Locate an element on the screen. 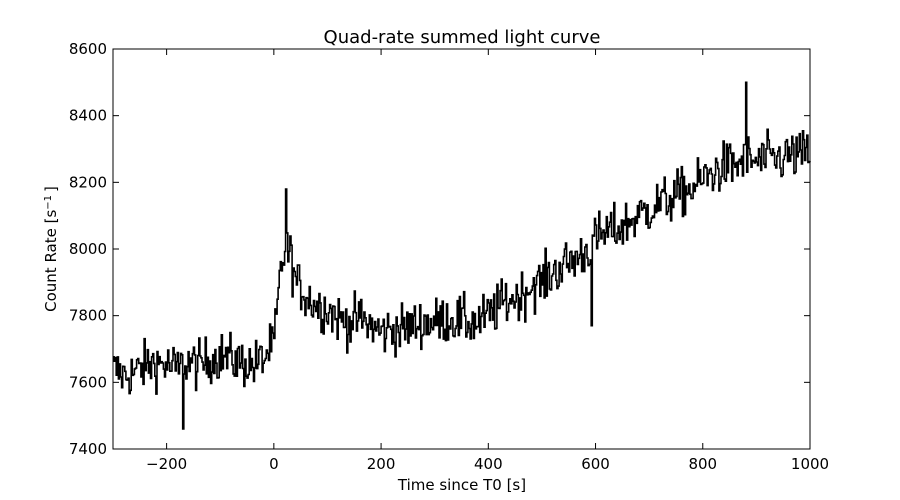 The width and height of the screenshot is (900, 500). y-tick-label: 8200 is located at coordinates (88, 182).